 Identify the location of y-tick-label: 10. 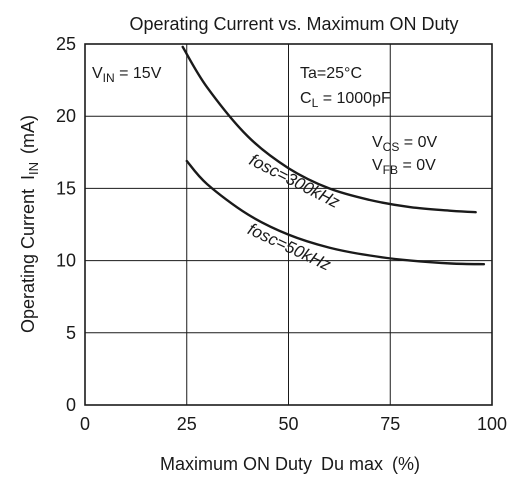
(66, 261).